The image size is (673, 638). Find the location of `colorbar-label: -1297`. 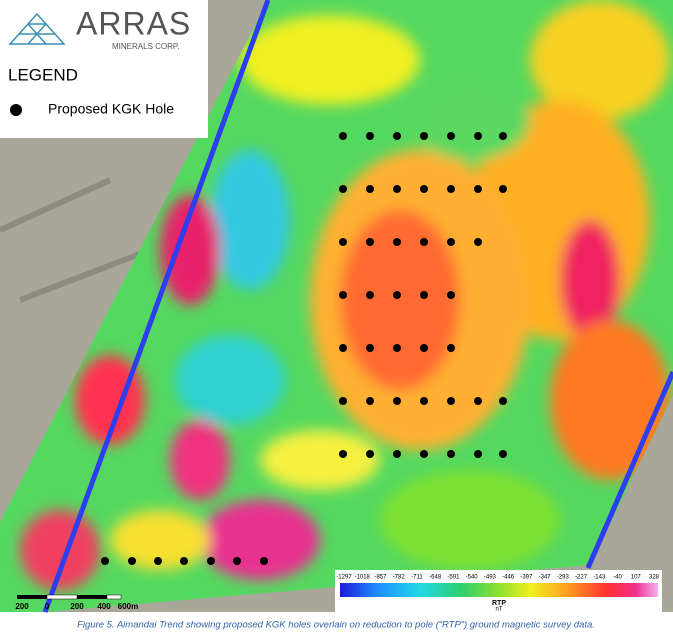

colorbar-label: -1297 is located at coordinates (344, 578).